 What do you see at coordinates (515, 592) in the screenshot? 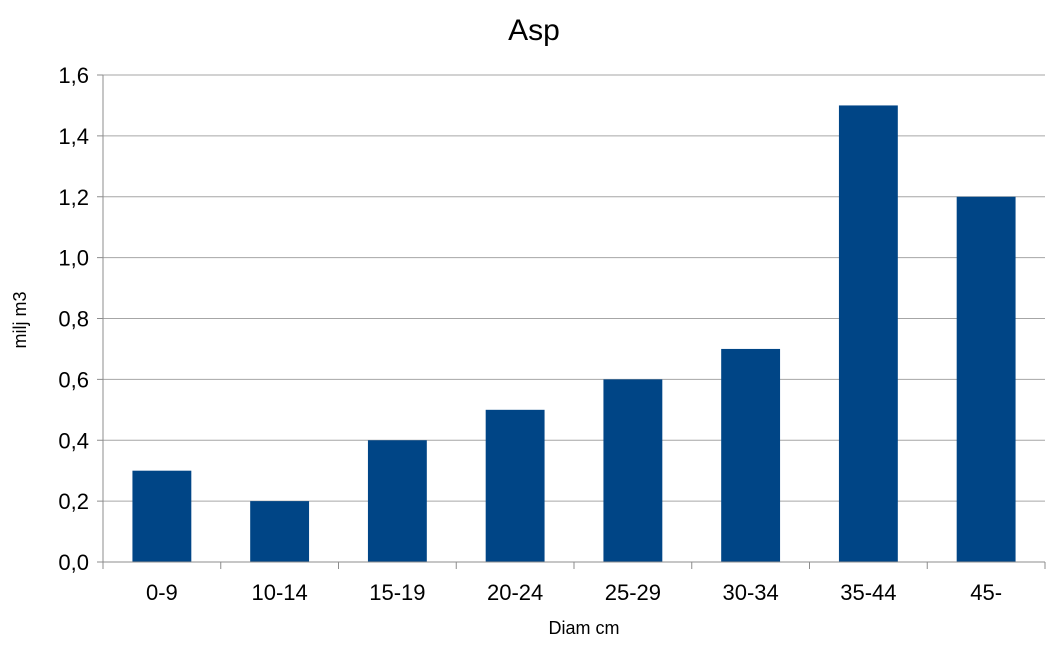
I see `x-tick-label: 20-24` at bounding box center [515, 592].